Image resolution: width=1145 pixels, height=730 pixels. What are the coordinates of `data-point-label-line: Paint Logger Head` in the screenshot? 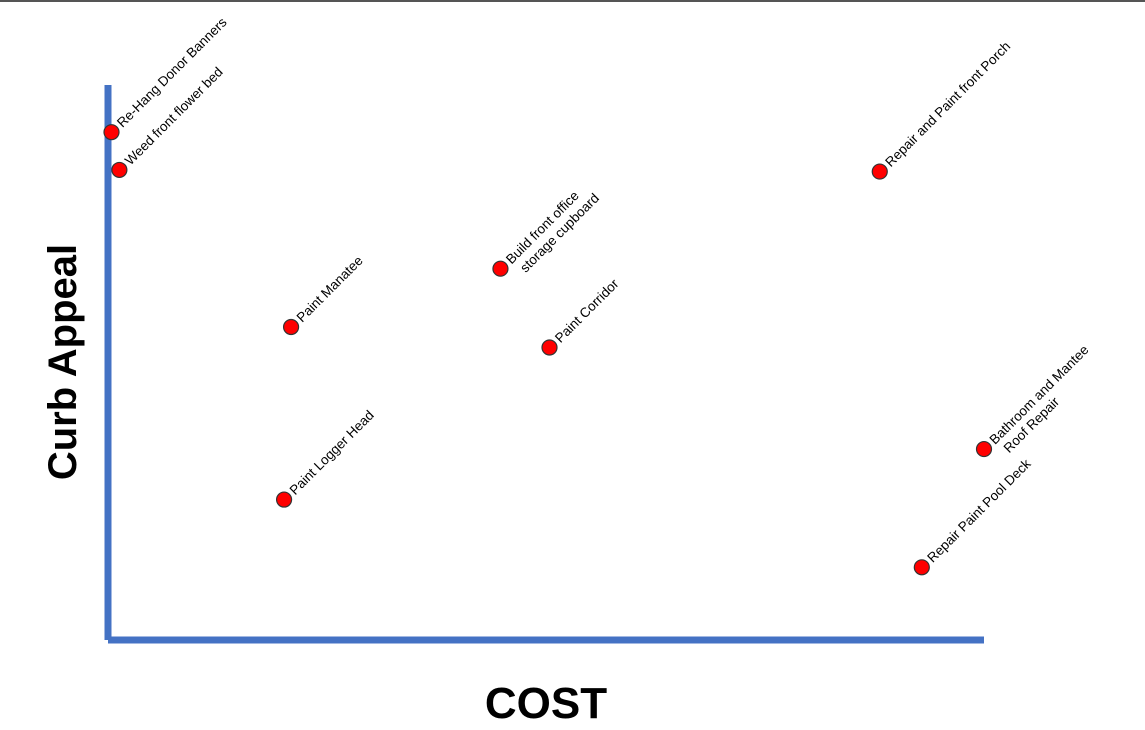 It's located at (332, 452).